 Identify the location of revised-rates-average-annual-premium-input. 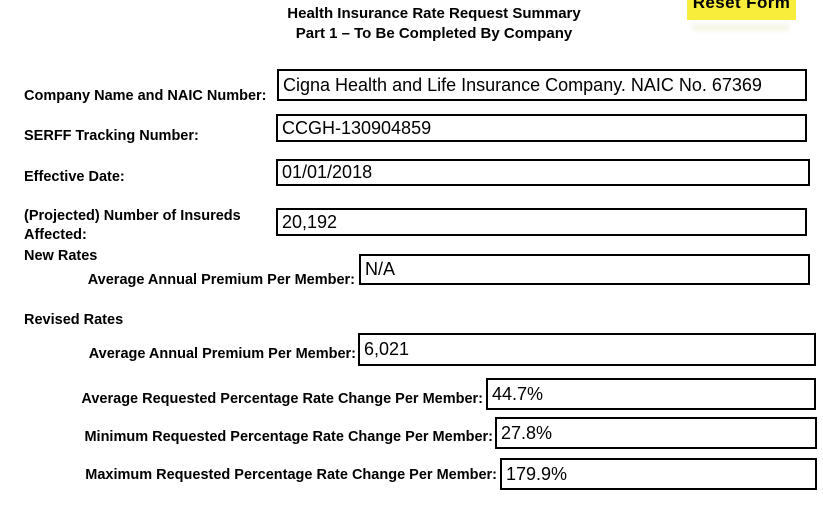
(587, 349).